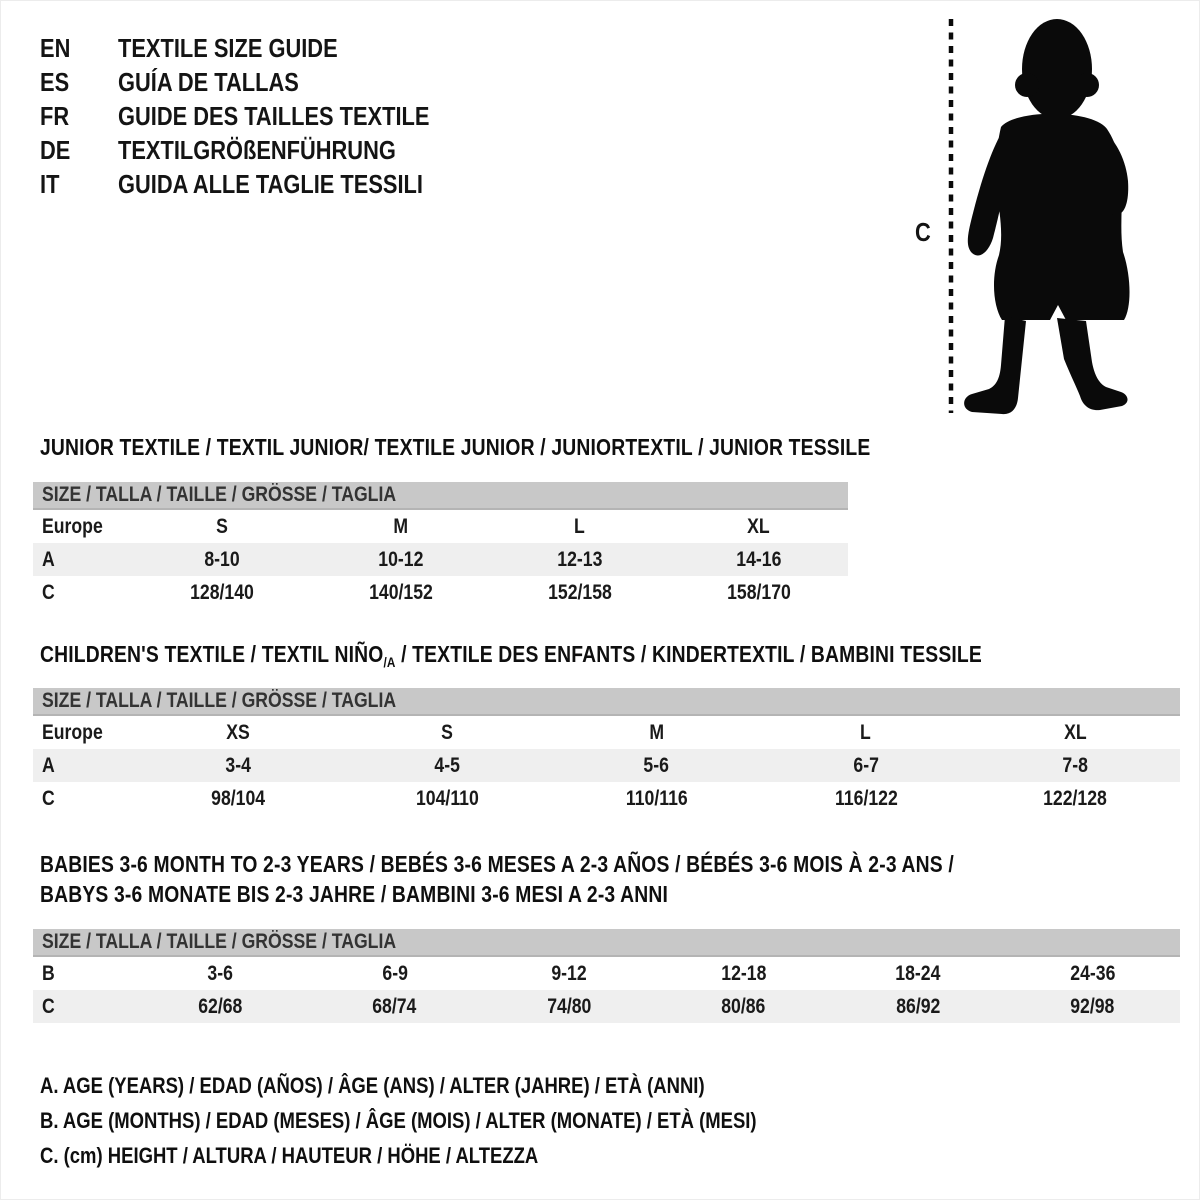 The height and width of the screenshot is (1200, 1200). Describe the element at coordinates (569, 973) in the screenshot. I see `age-cell: 9-12` at that location.